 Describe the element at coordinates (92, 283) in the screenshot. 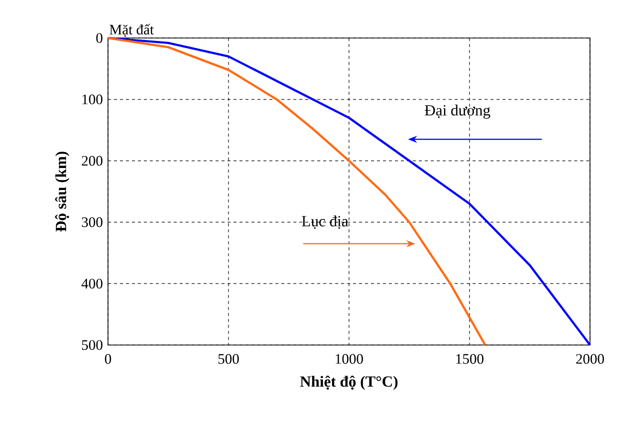

I see `y-tick-label: 400` at that location.